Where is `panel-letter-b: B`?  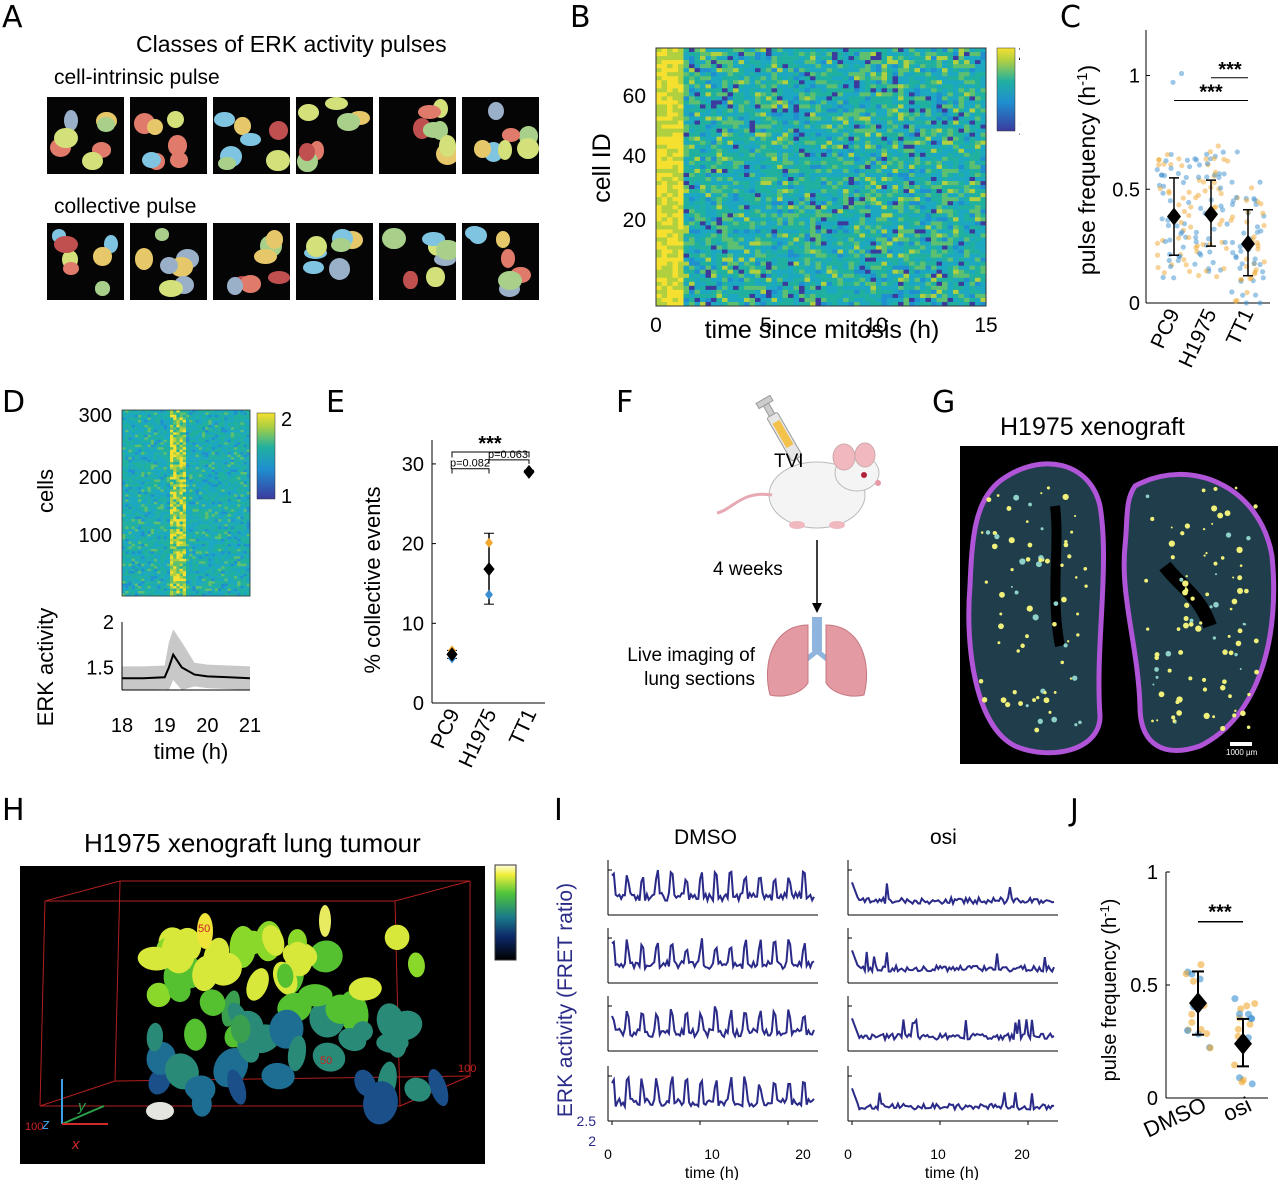 panel-letter-b: B is located at coordinates (580, 17).